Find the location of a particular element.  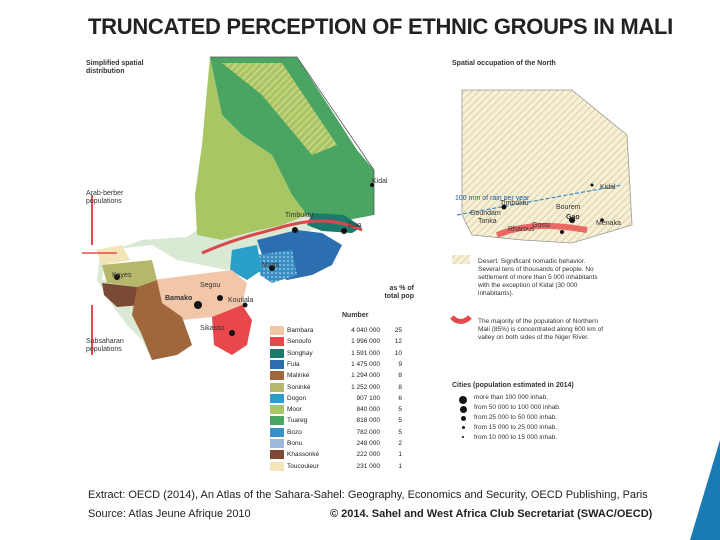

city-segou: Segou is located at coordinates (210, 285).